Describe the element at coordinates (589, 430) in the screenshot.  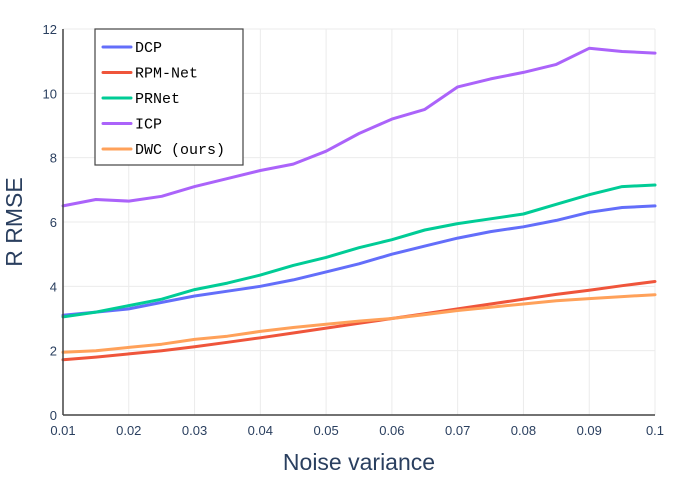
I see `x-tick-label: 0.09` at that location.